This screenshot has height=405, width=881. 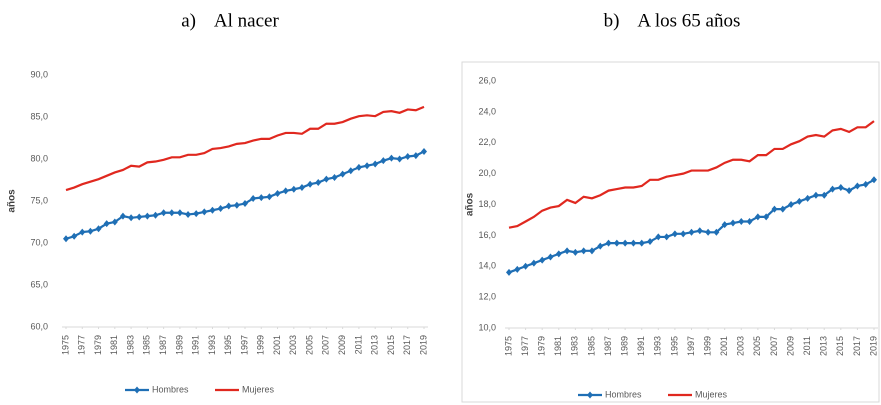 I want to click on x-tick-label: 1999, so click(x=707, y=346).